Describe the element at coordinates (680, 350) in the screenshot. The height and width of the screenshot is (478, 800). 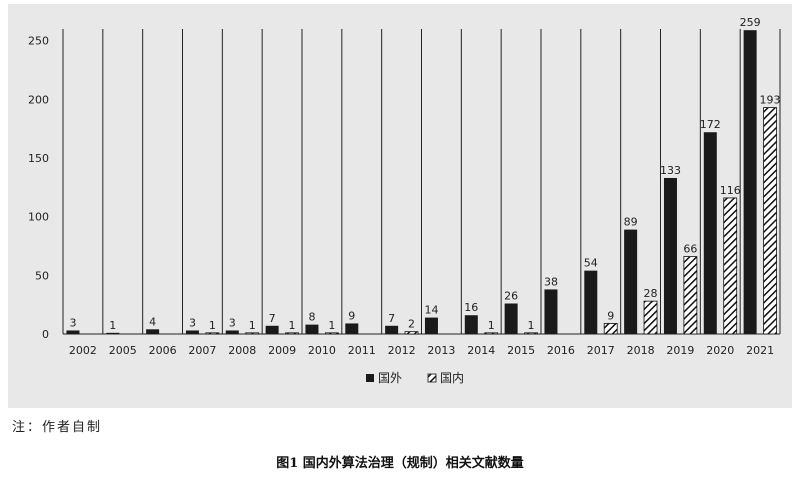
I see `x-tick-label: 2019` at that location.